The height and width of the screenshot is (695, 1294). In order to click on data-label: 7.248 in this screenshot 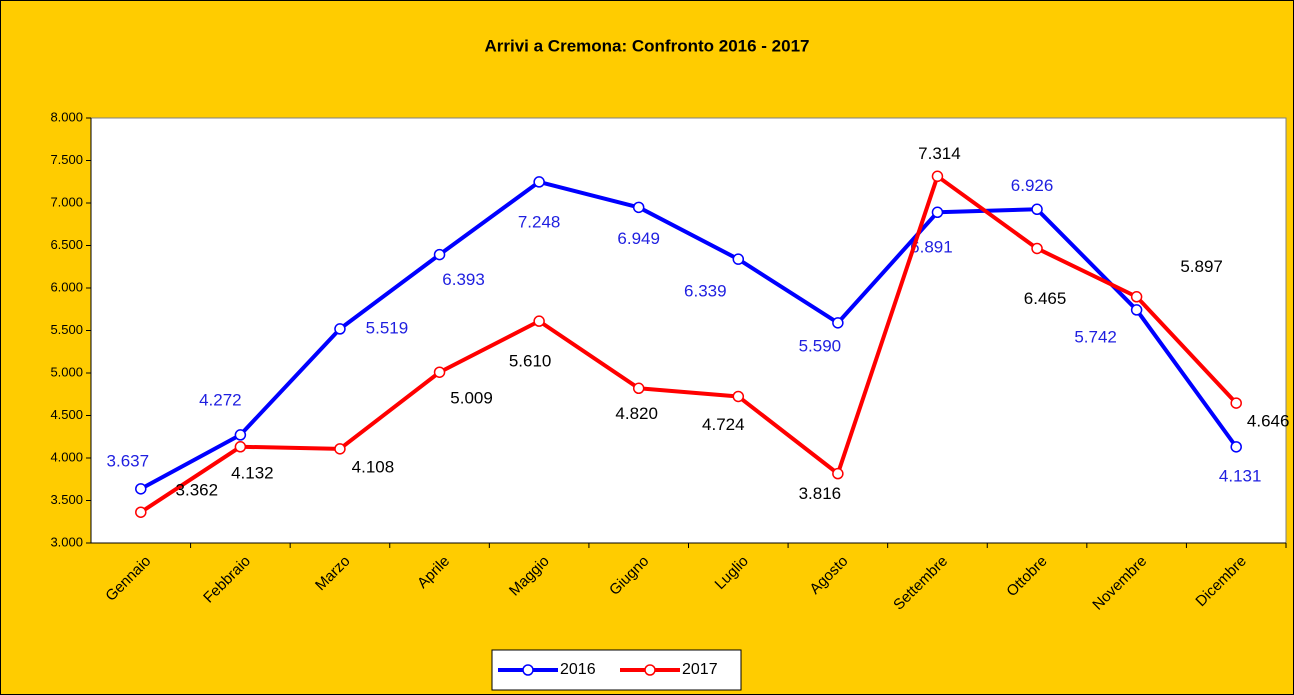, I will do `click(539, 221)`.